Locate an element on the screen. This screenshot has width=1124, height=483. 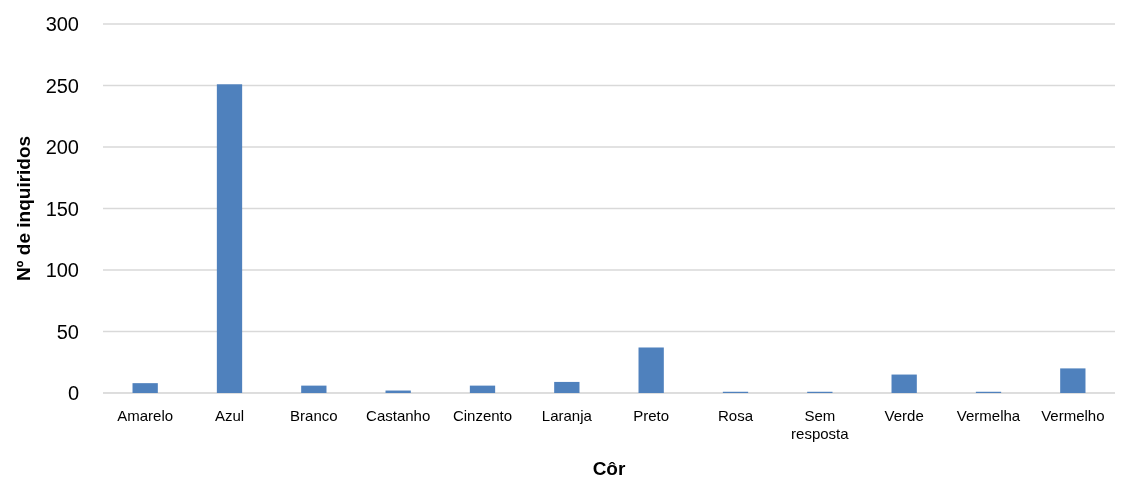
x-tick-label: Vermelho is located at coordinates (1073, 415).